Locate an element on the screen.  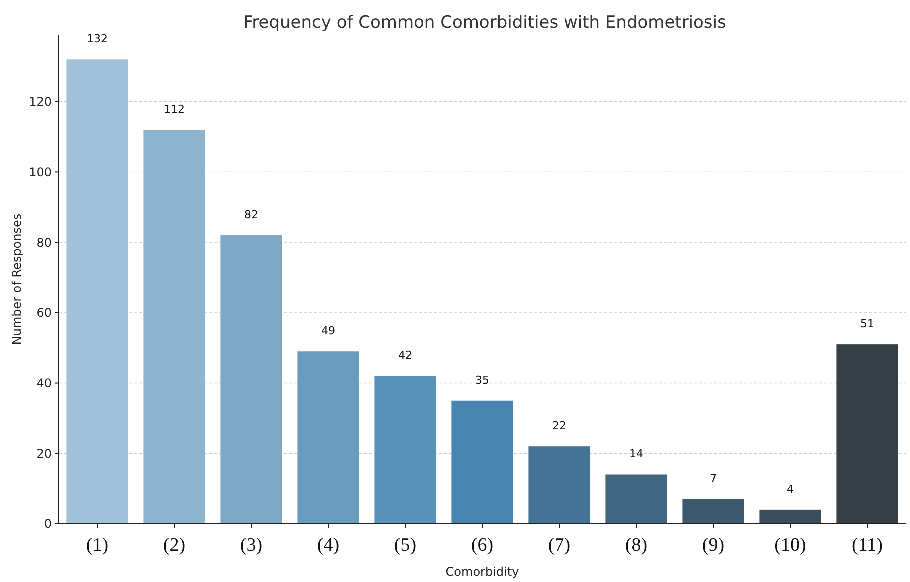
y-tick-label: 60 is located at coordinates (44, 313).